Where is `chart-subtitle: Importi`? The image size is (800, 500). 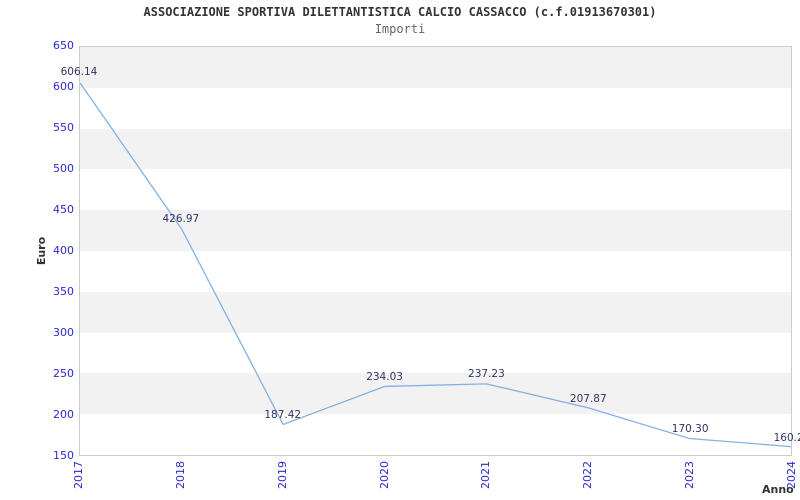 chart-subtitle: Importi is located at coordinates (400, 29).